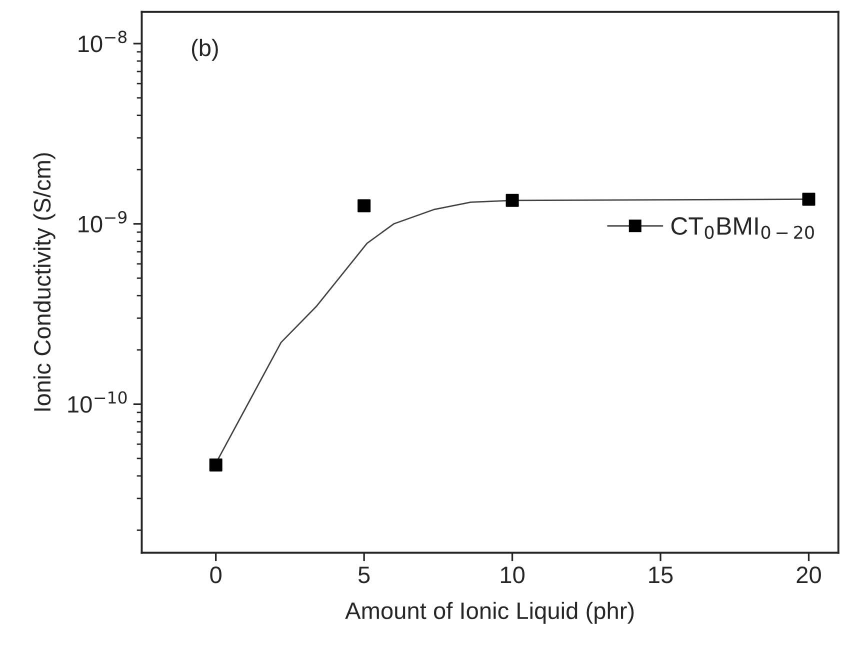  I want to click on y-tick-label: 10$^{−8}$, so click(102, 41).